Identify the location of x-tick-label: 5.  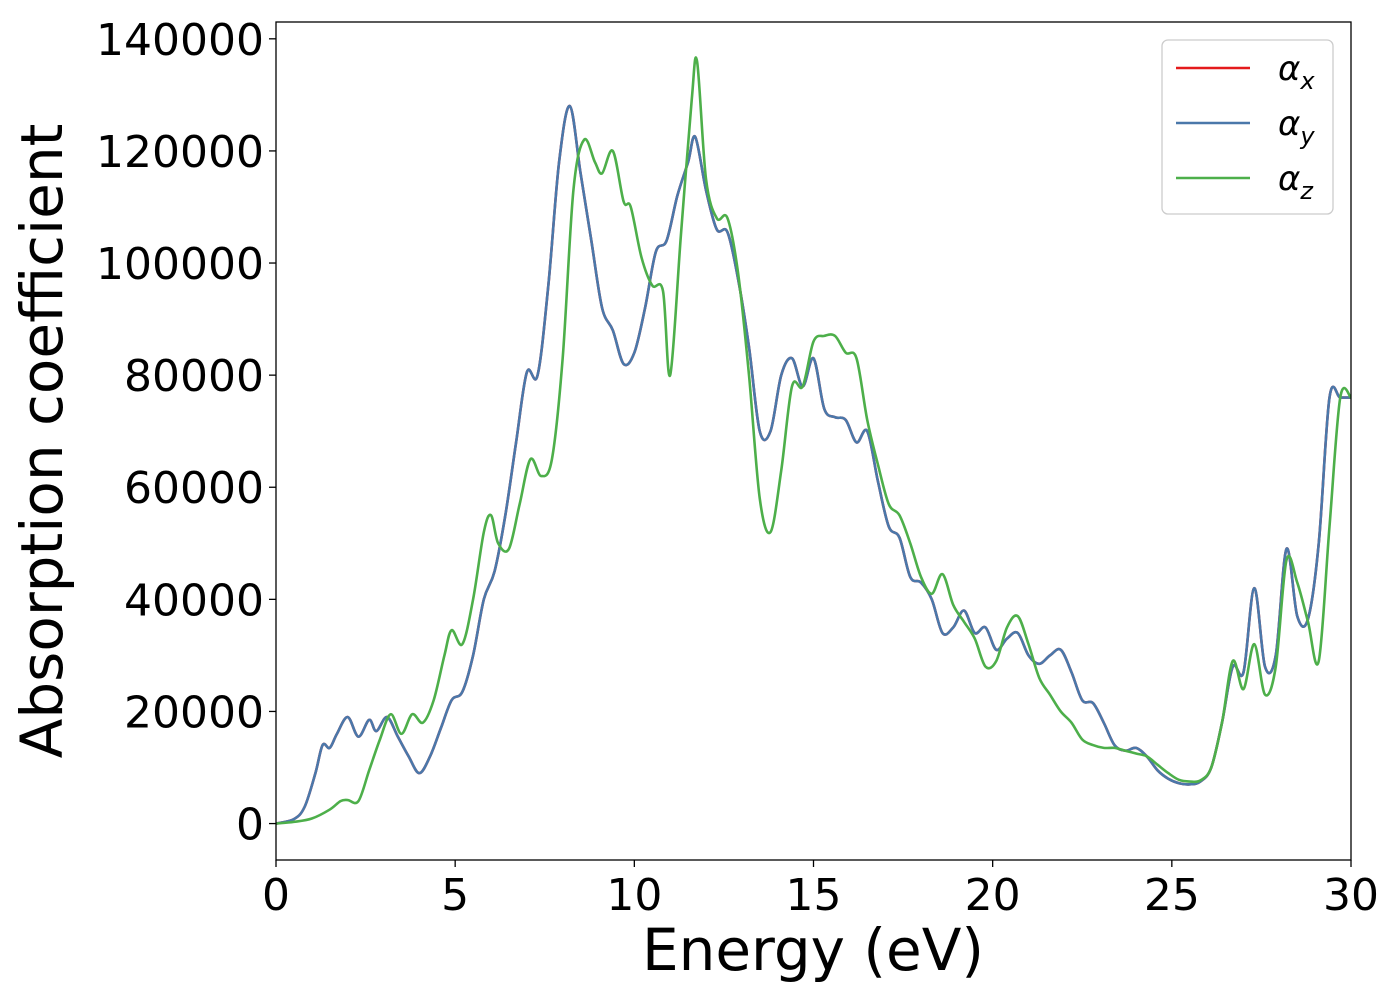
(455, 895).